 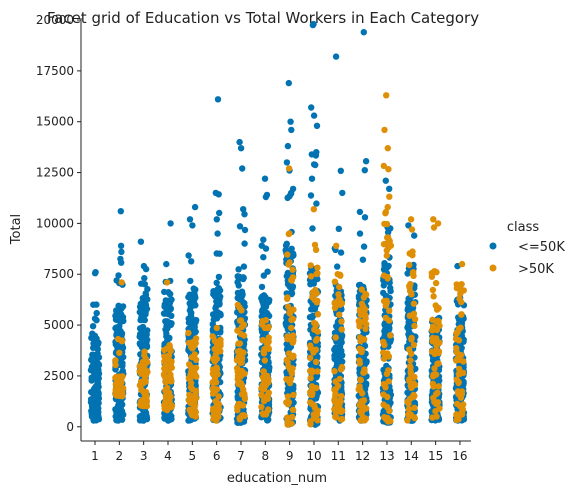 What do you see at coordinates (168, 456) in the screenshot?
I see `x-tick-label: 4` at bounding box center [168, 456].